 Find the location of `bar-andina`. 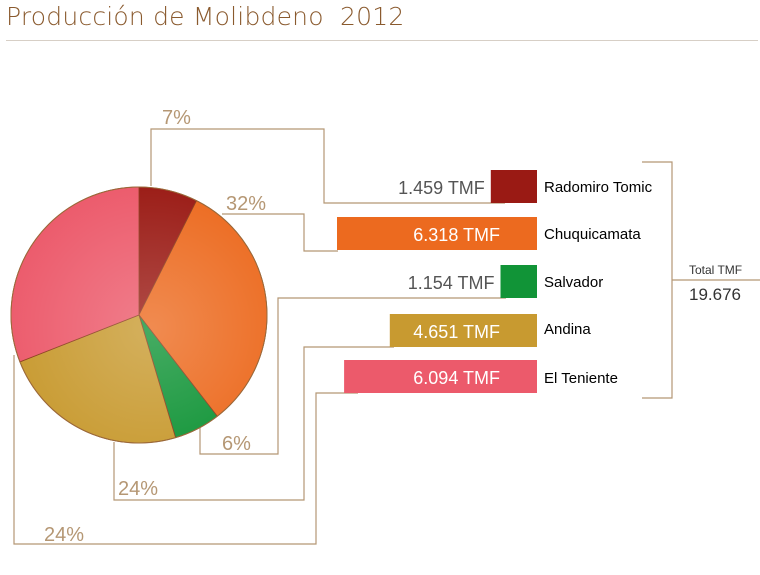

bar-andina is located at coordinates (463, 330).